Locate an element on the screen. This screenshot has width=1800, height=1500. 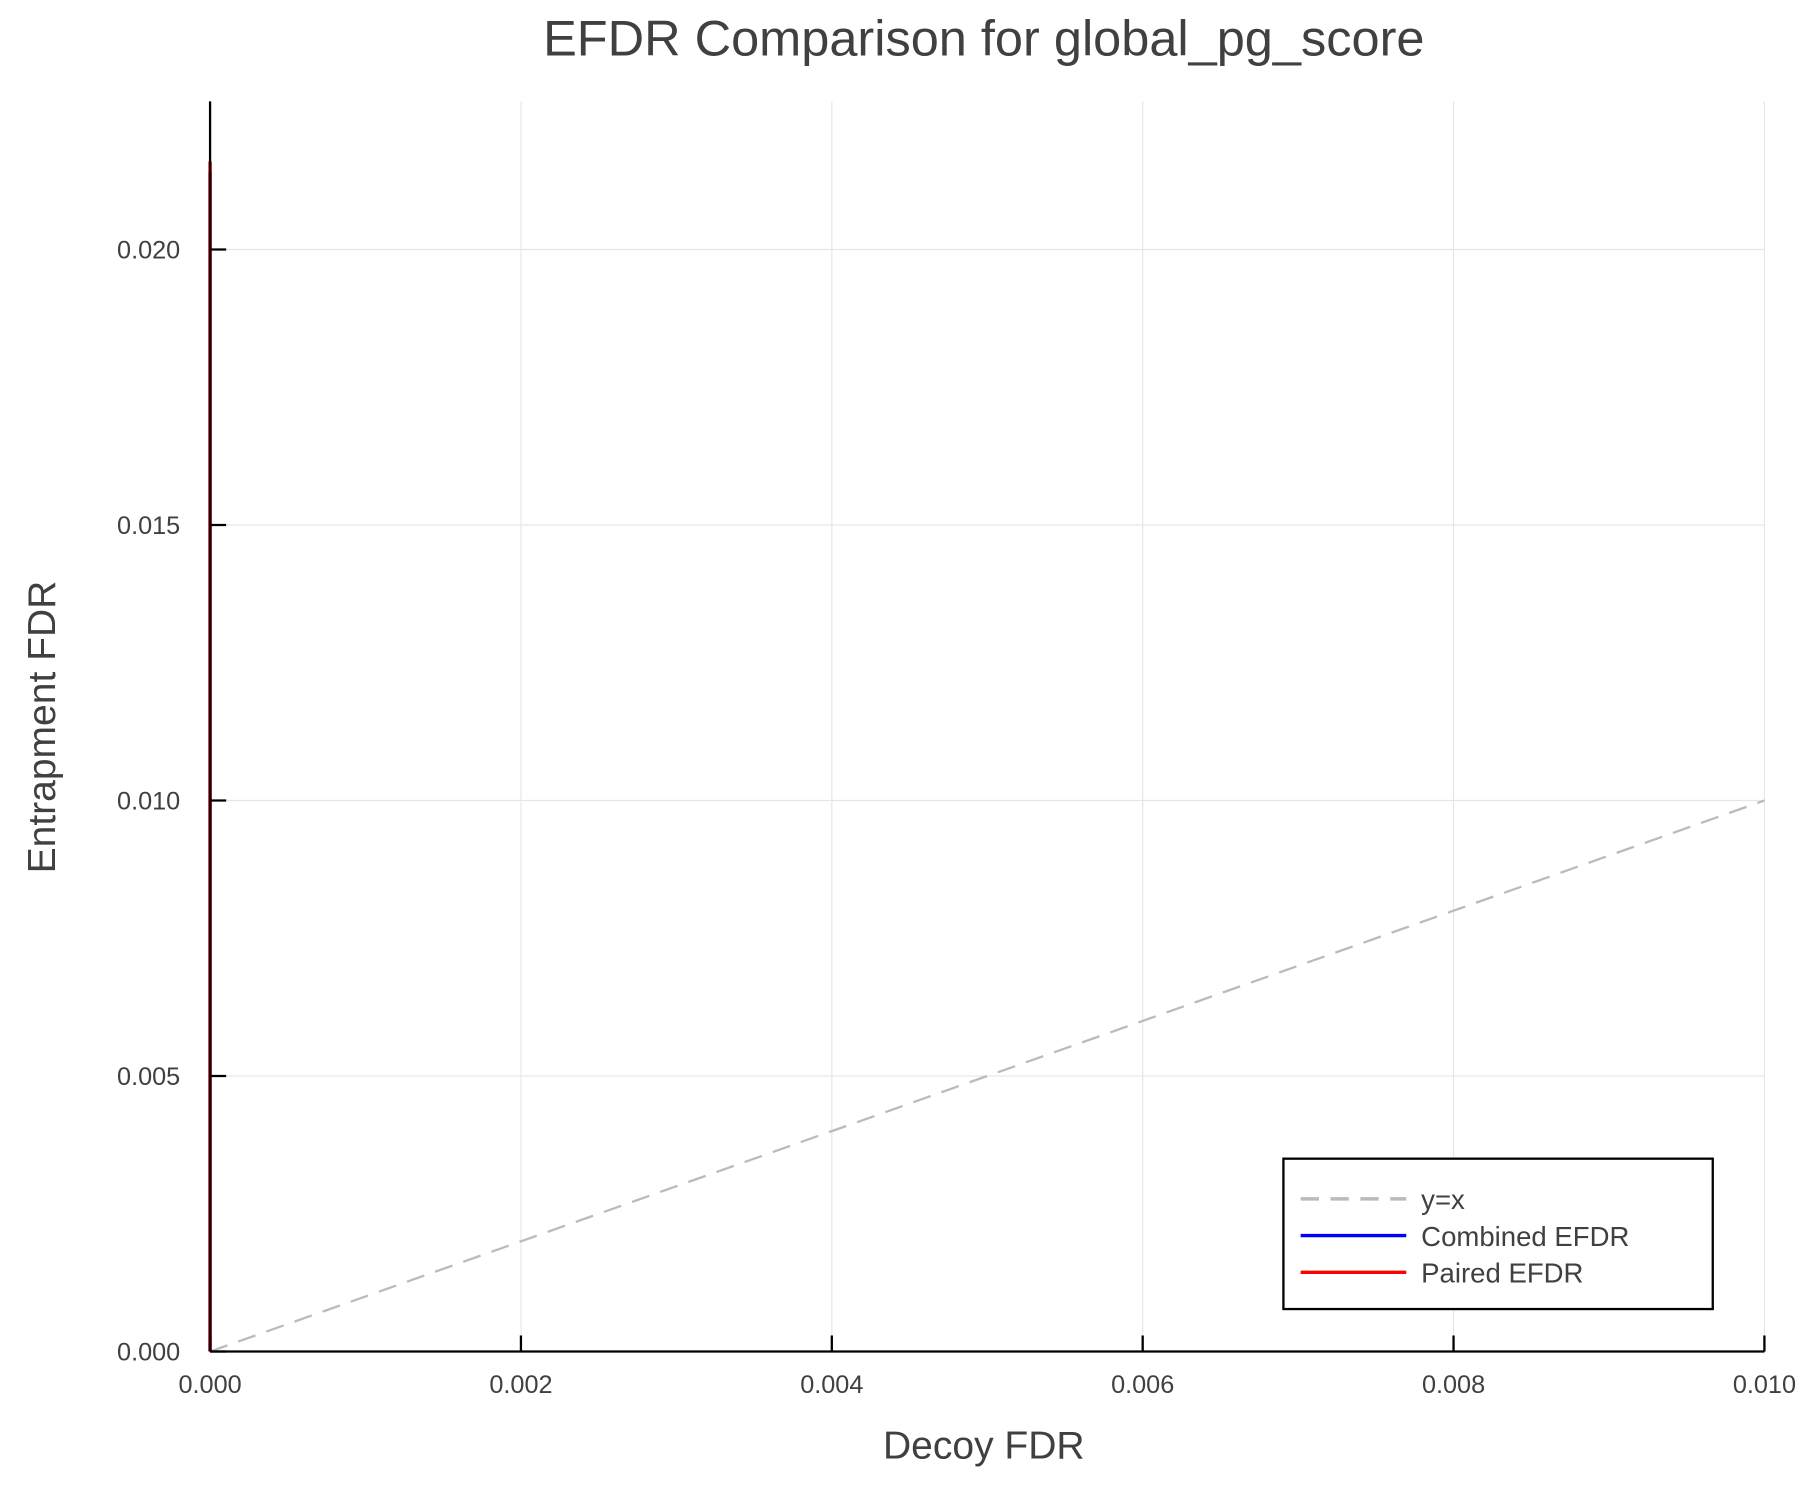
y-tick-label: 0.010 is located at coordinates (148, 802).